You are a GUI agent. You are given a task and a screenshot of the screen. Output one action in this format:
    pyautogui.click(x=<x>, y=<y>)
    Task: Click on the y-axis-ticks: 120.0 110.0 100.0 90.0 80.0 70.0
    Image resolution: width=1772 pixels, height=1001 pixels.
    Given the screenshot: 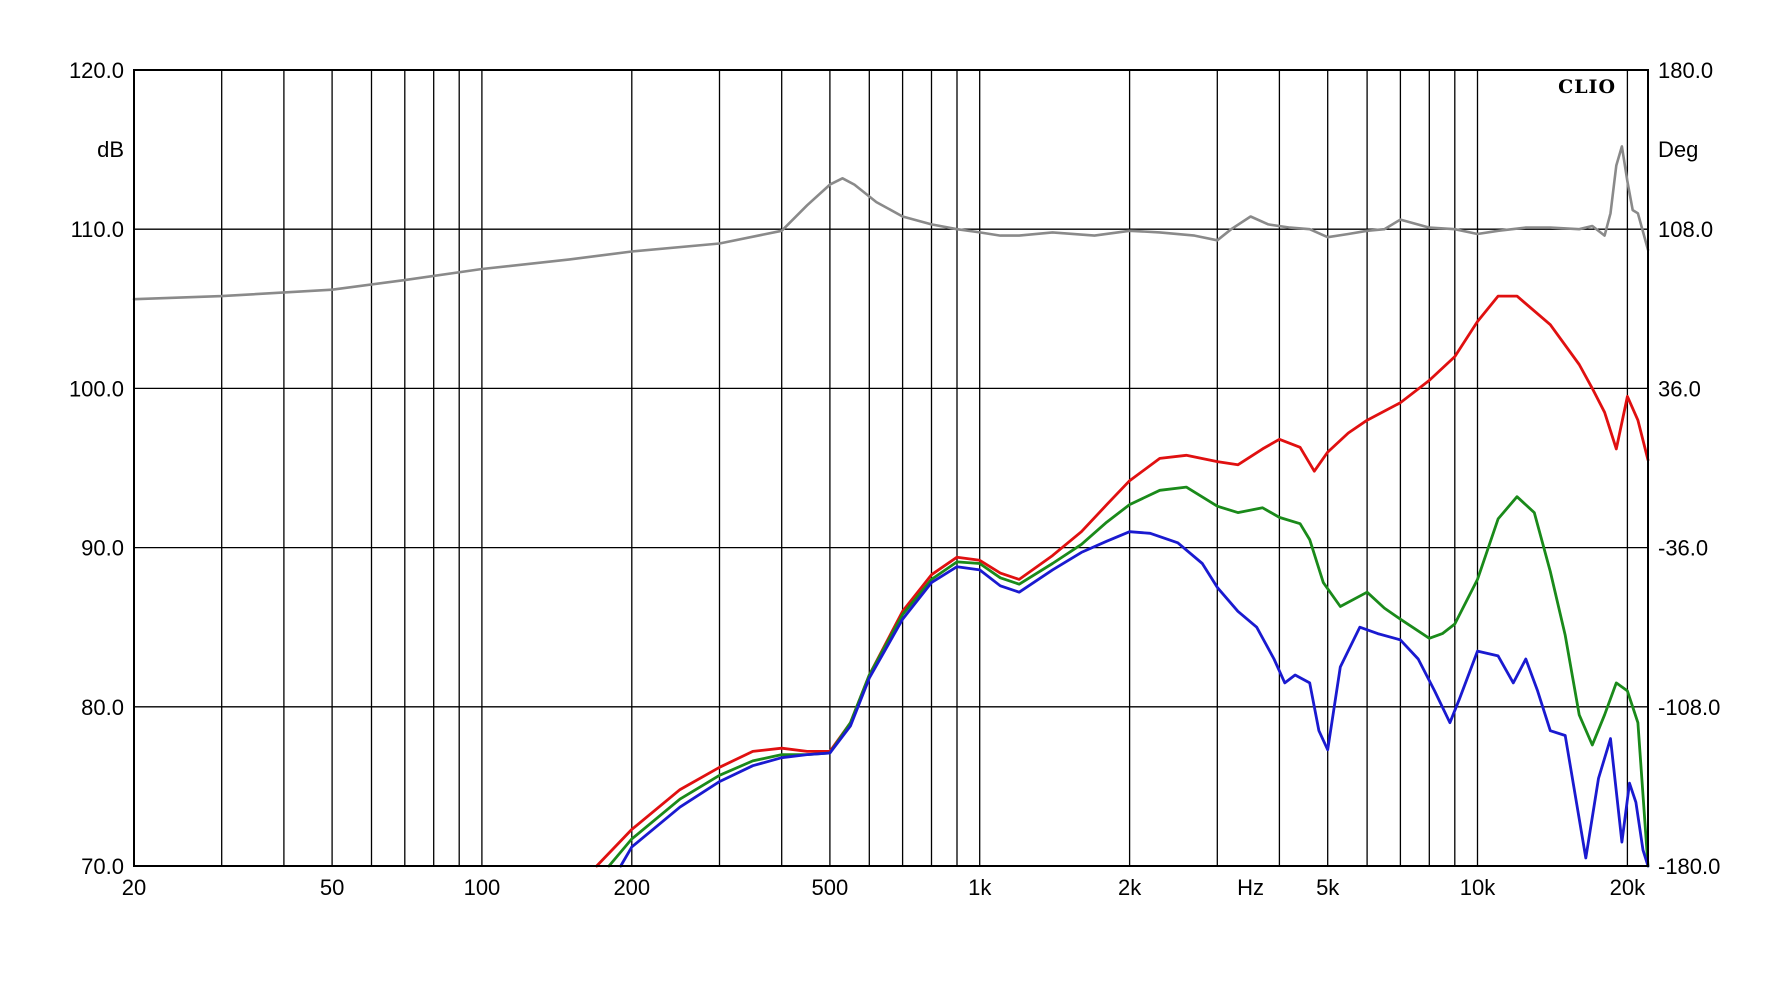 What is the action you would take?
    pyautogui.click(x=96, y=468)
    